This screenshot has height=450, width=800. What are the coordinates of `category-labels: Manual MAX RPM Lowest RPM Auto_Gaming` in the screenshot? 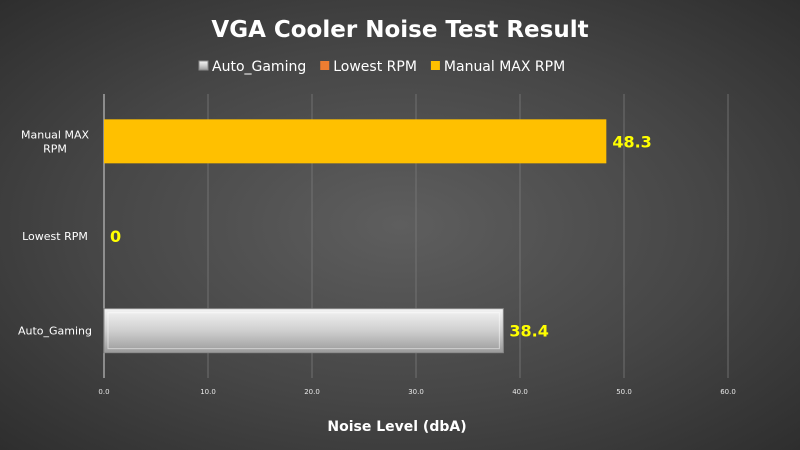 It's located at (55, 232).